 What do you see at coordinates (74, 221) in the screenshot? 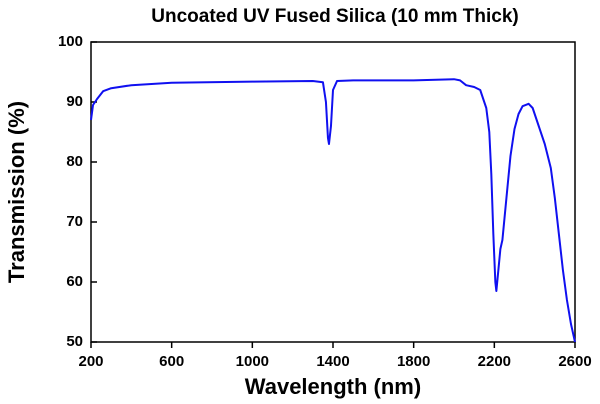
I see `y-tick-label: 70` at bounding box center [74, 221].